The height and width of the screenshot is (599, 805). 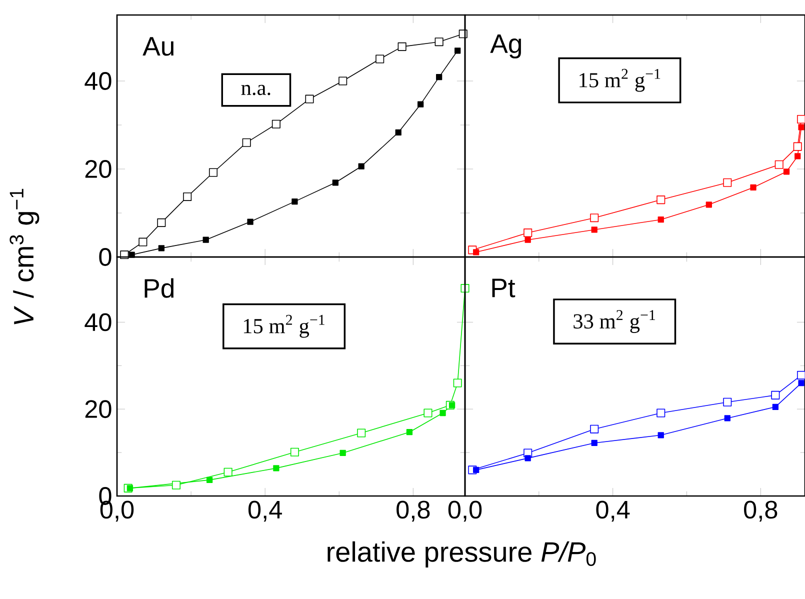 I want to click on annotation: 33 m$^{2}$ g$^{−1}$, so click(x=615, y=321).